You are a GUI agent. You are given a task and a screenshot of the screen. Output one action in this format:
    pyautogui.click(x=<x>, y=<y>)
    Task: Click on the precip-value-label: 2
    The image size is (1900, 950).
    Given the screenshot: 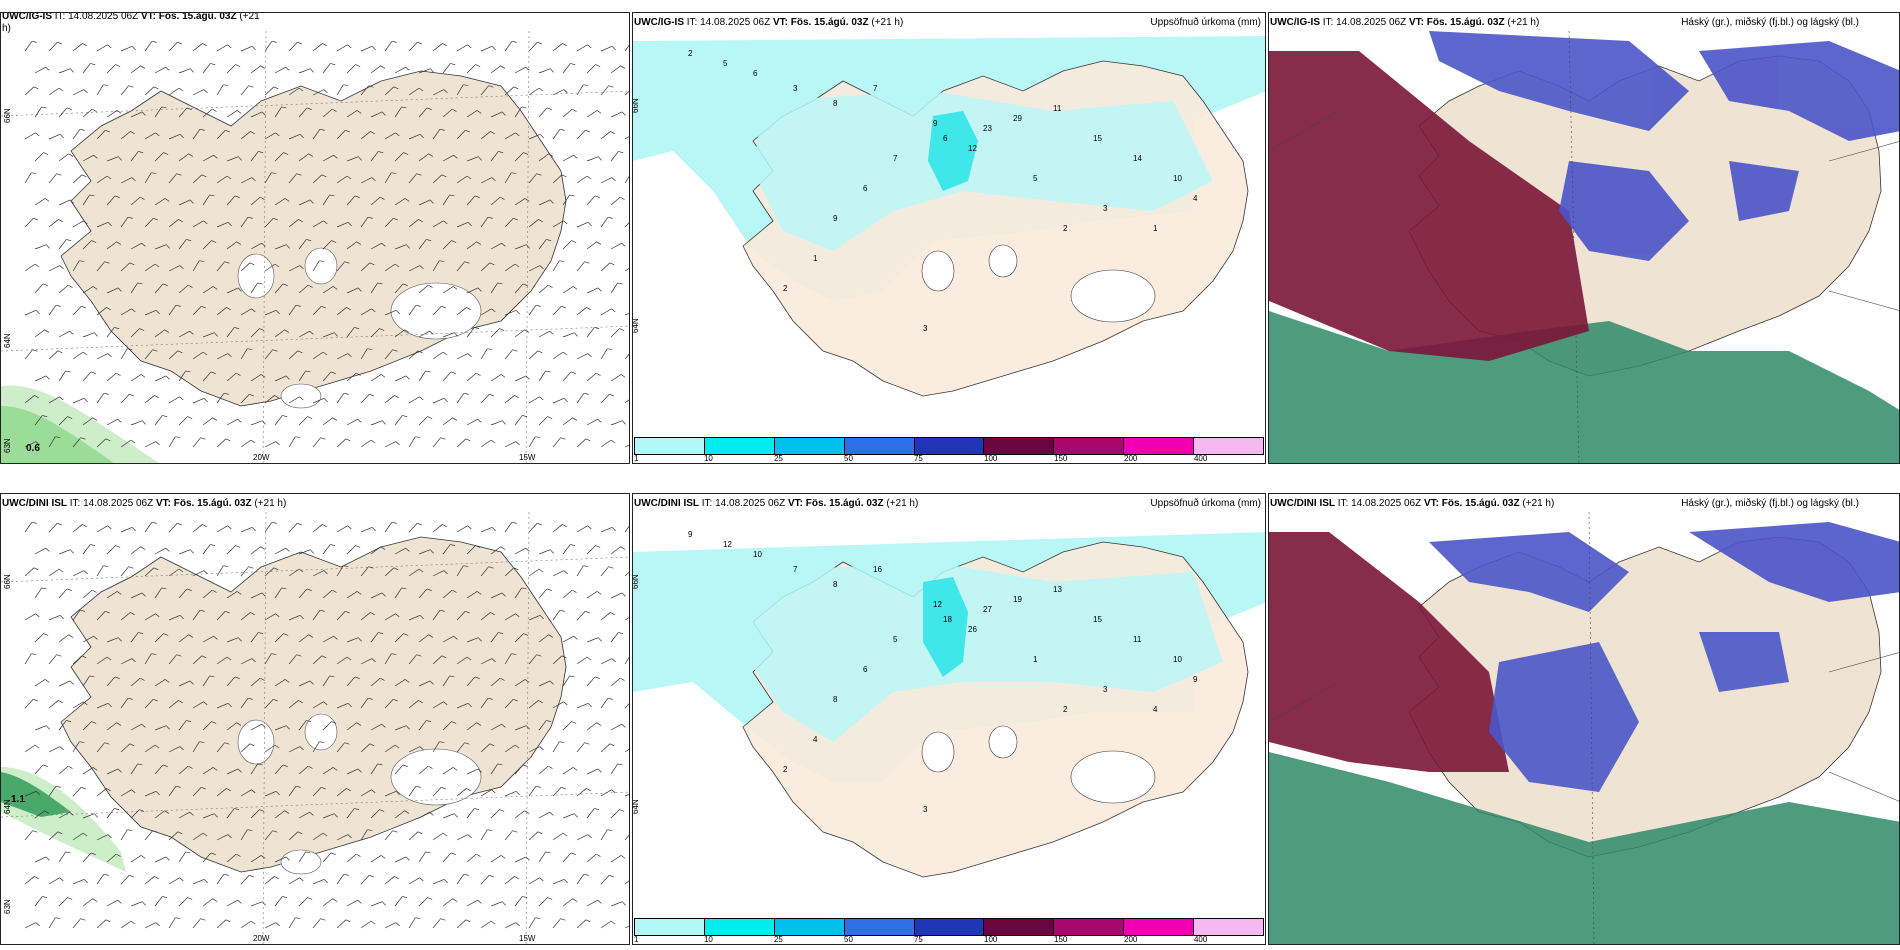 What is the action you would take?
    pyautogui.click(x=1065, y=228)
    